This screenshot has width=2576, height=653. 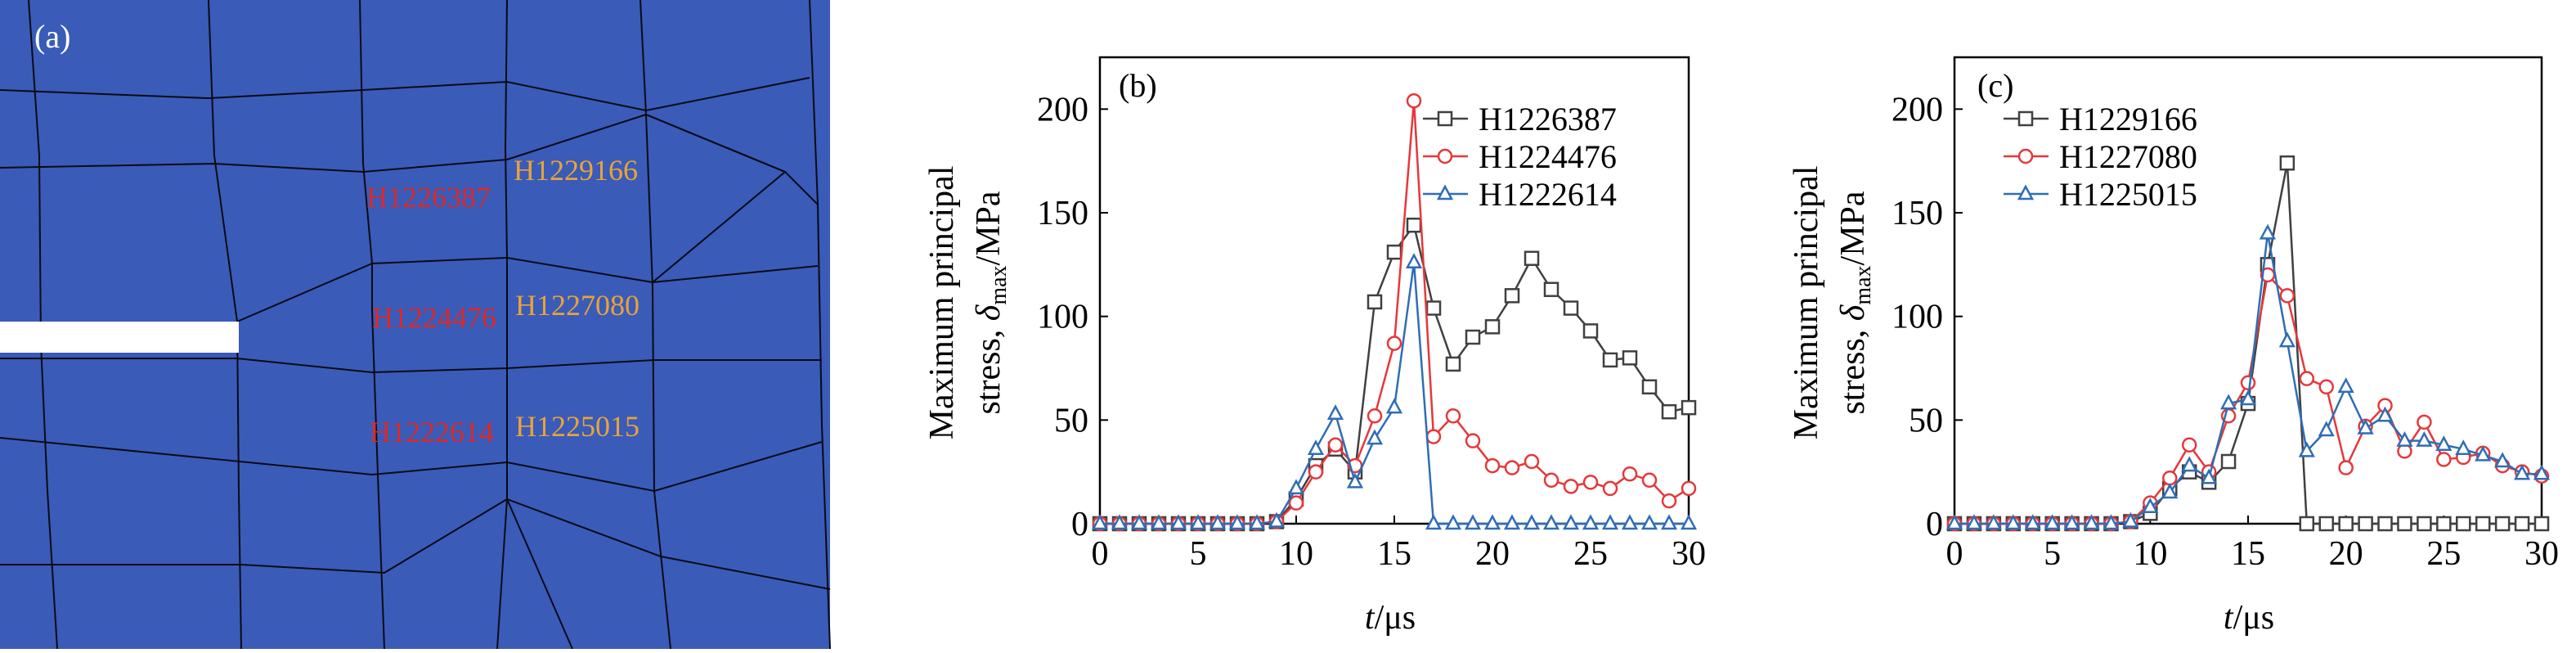 I want to click on y-axis-label-line1: Maximum principal, so click(x=1806, y=303).